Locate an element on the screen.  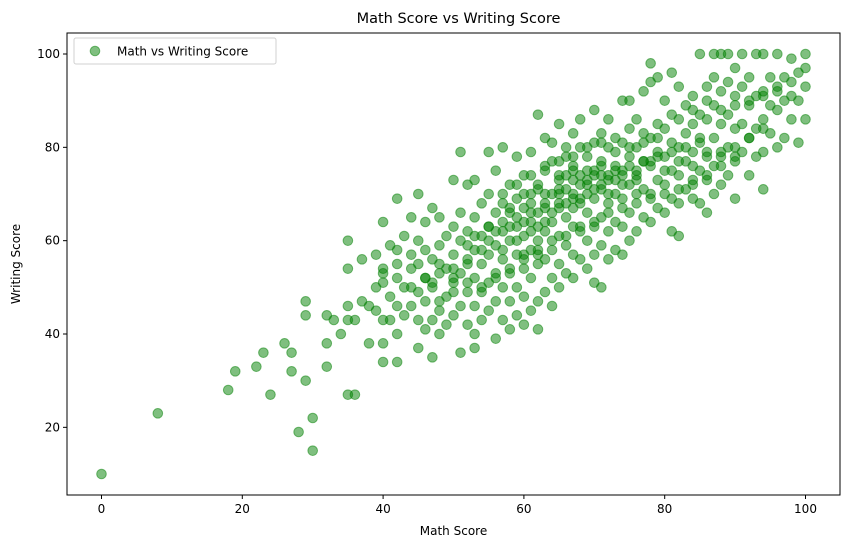
y-tick-label: 20 is located at coordinates (52, 427).